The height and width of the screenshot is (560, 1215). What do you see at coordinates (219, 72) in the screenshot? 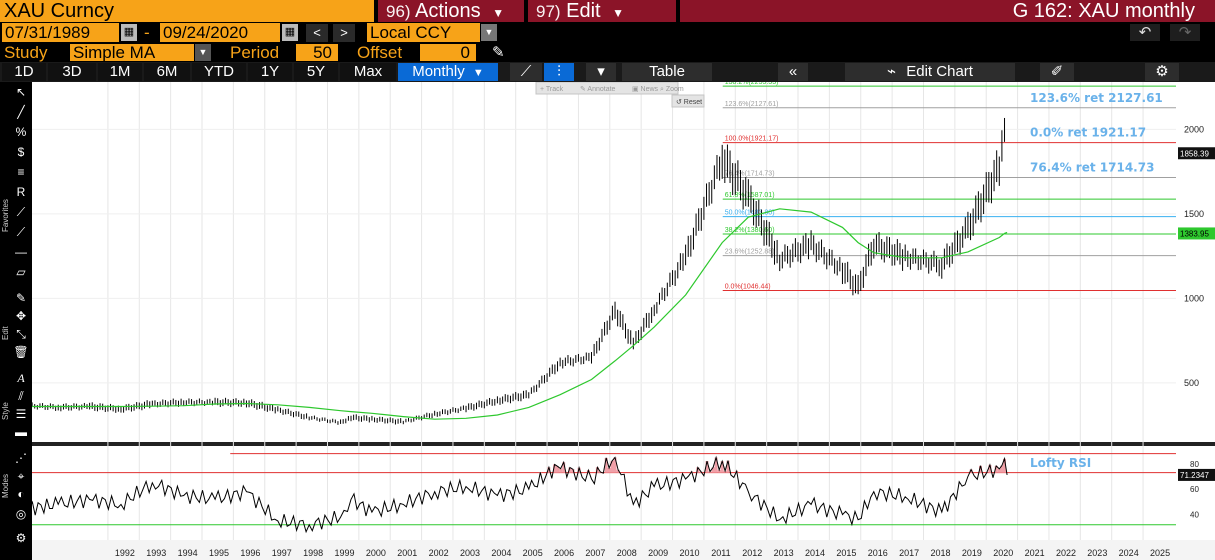
I see `tab-ytd: YTD` at bounding box center [219, 72].